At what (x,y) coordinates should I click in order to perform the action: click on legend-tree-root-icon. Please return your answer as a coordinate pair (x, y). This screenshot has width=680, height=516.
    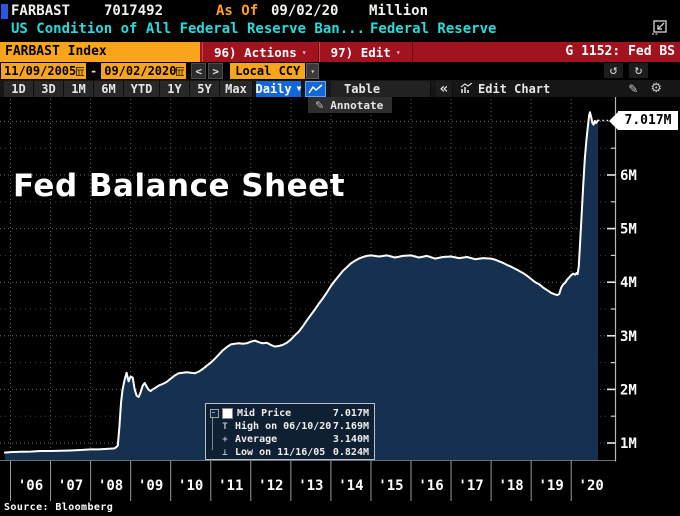
    Looking at the image, I should click on (214, 413).